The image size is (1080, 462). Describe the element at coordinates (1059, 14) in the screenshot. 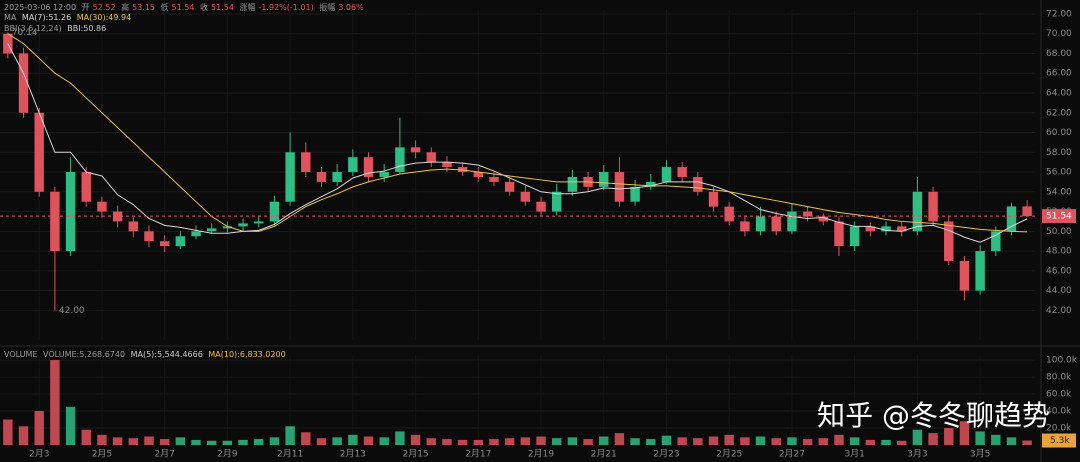

I see `y-tick-label: 72.00` at that location.